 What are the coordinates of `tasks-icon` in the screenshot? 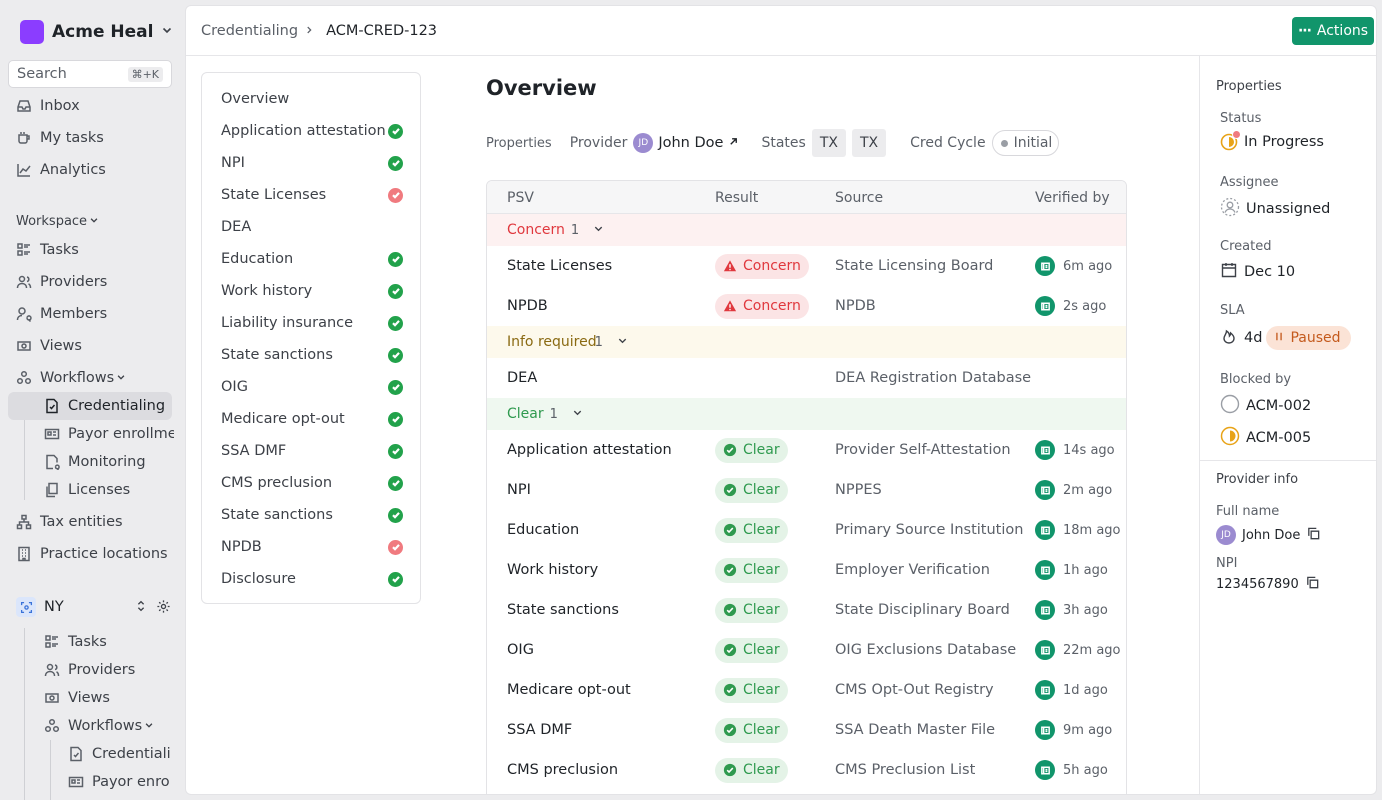 It's located at (24, 250).